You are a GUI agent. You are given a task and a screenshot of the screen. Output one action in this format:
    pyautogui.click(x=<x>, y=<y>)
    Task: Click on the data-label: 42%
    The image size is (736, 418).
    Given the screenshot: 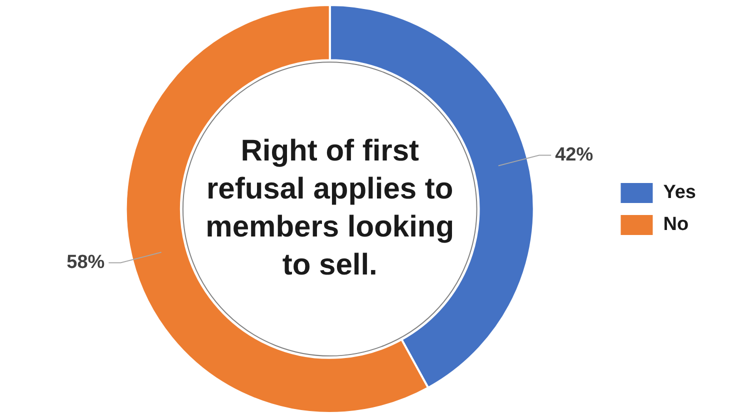 What is the action you would take?
    pyautogui.click(x=574, y=155)
    